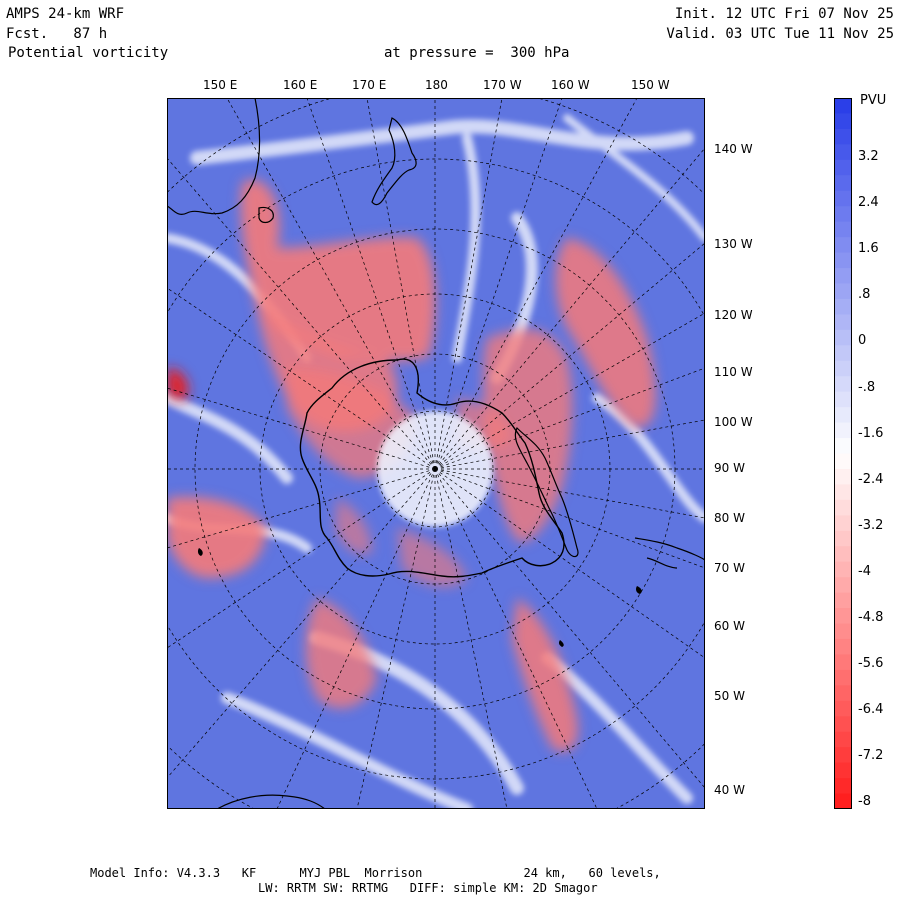 The image size is (900, 900). I want to click on forecast-hour: Fcst. 87 h, so click(57, 34).